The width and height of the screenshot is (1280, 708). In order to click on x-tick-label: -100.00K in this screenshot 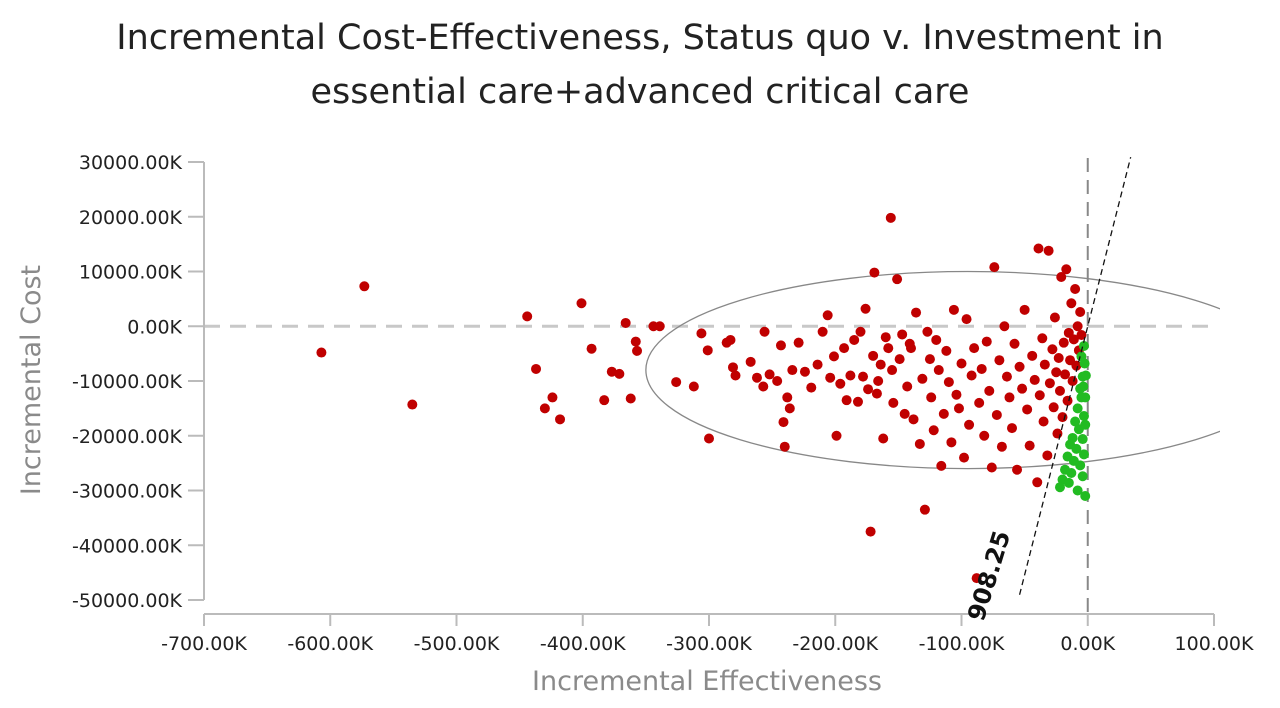, I will do `click(962, 644)`.